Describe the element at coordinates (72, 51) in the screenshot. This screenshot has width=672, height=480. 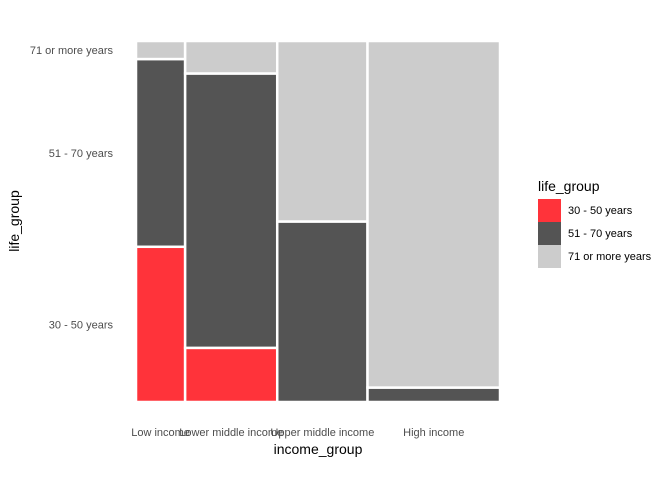
I see `y-tick-71-or-more-years: 71 or more years` at that location.